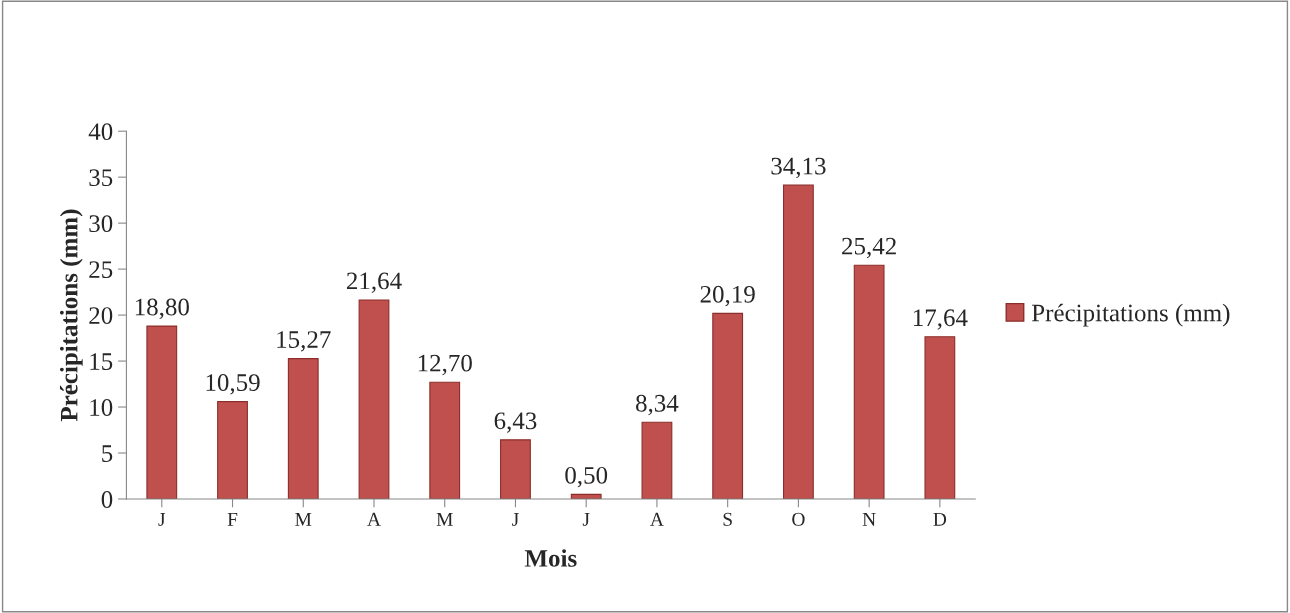 The height and width of the screenshot is (613, 1290). Describe the element at coordinates (71, 315) in the screenshot. I see `y-axis-title: Précipitations (mm)` at that location.